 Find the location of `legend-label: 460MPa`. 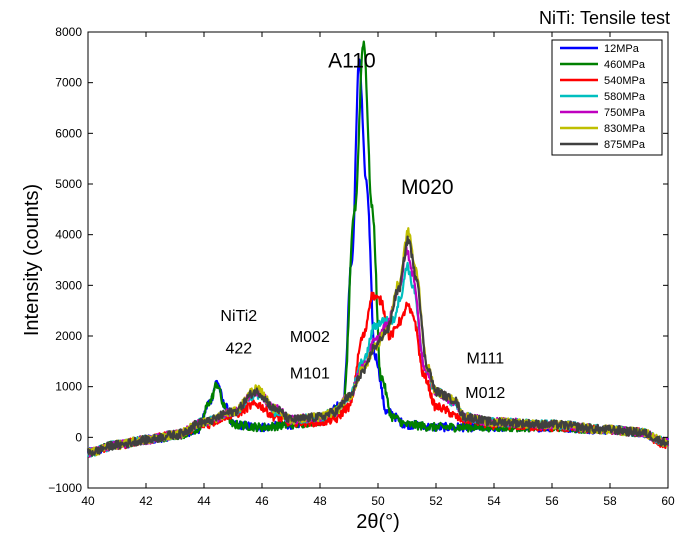

legend-label: 460MPa is located at coordinates (625, 65).